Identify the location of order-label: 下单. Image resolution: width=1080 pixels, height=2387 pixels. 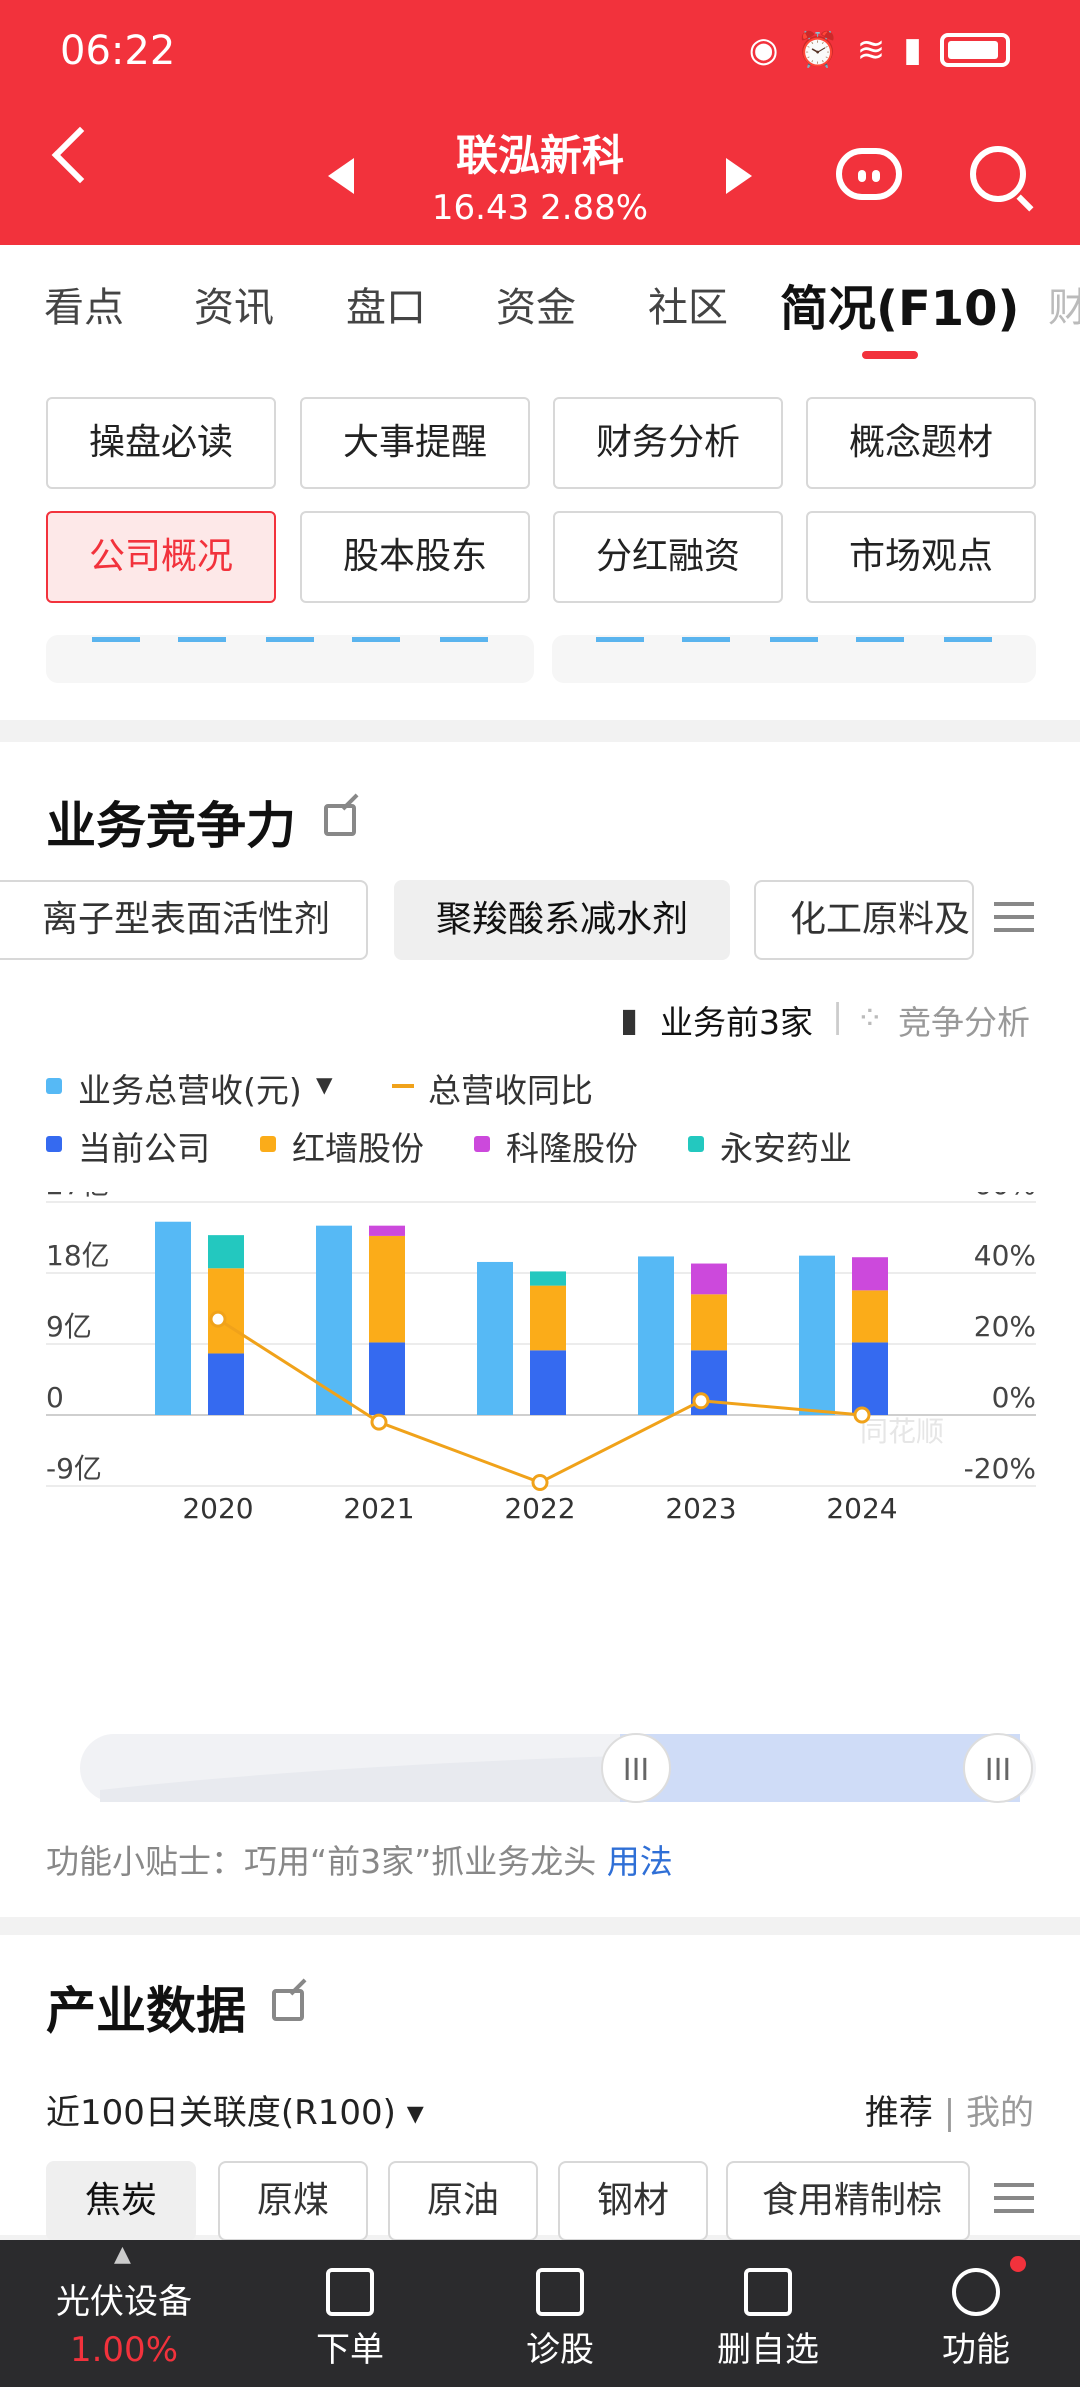
(350, 2350).